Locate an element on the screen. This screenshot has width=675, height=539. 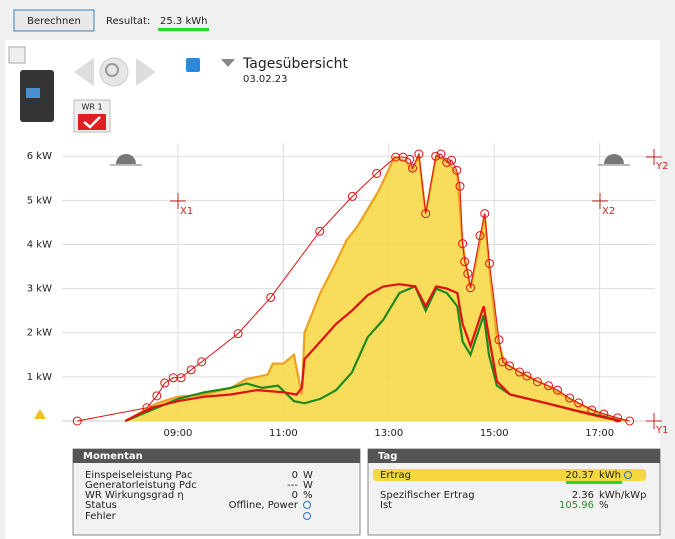
row-unit: kWh is located at coordinates (610, 475).